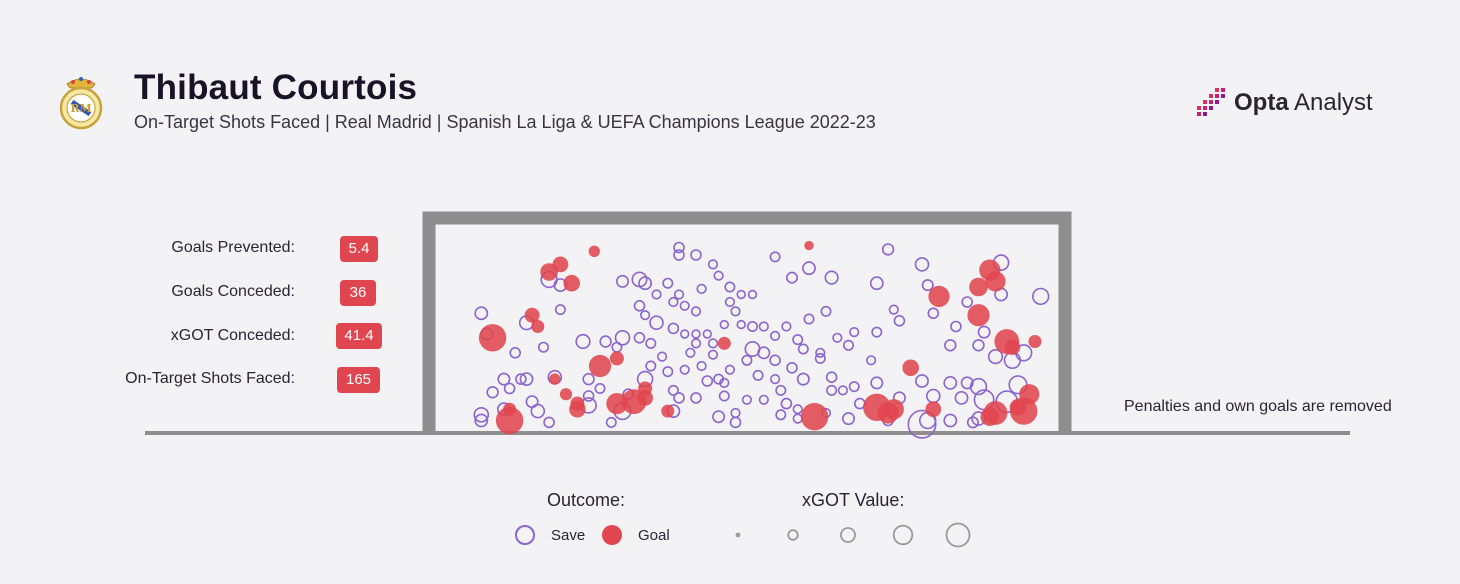  Describe the element at coordinates (853, 500) in the screenshot. I see `legend-xgot-title: xGOT Value:` at that location.